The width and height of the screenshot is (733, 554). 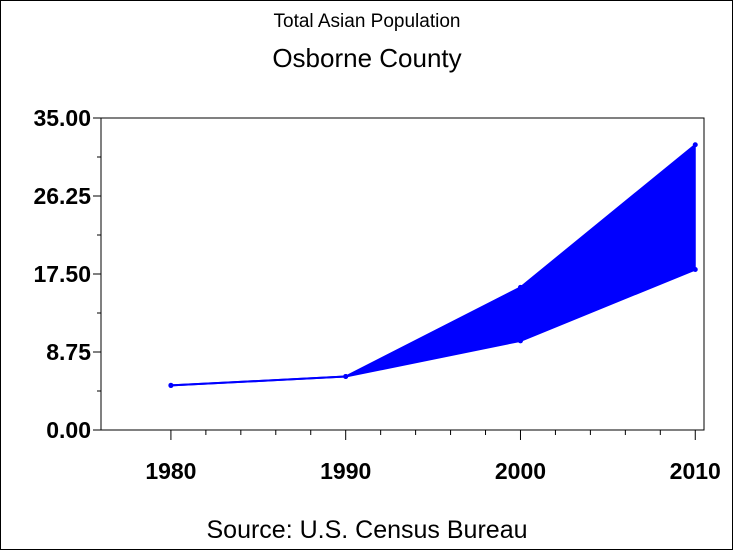 I want to click on chart-footnote: Source: U.S. Census Bureau, so click(x=367, y=530).